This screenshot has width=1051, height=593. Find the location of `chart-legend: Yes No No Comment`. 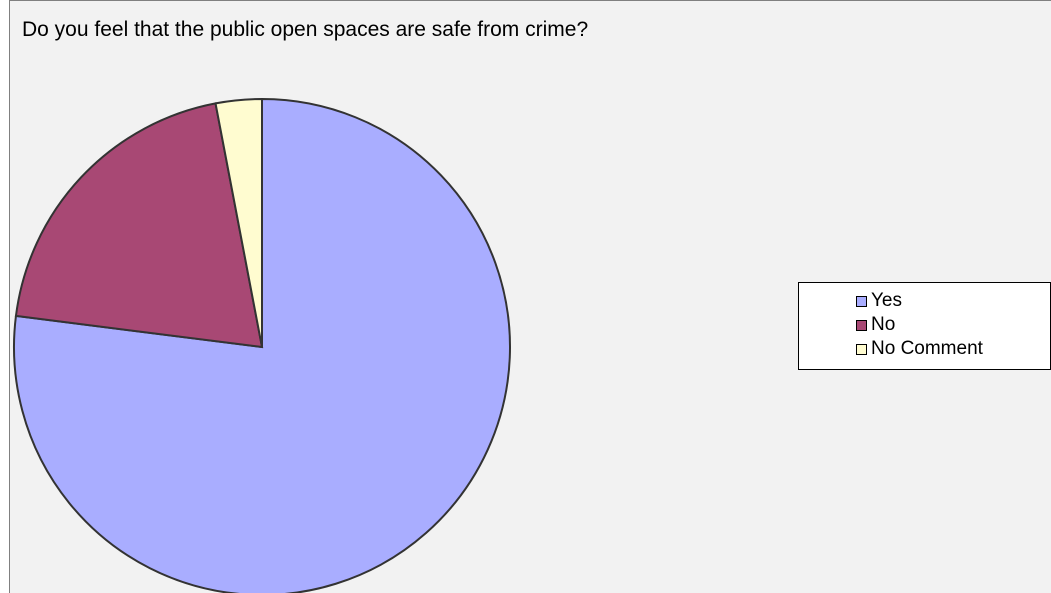

chart-legend: Yes No No Comment is located at coordinates (924, 326).